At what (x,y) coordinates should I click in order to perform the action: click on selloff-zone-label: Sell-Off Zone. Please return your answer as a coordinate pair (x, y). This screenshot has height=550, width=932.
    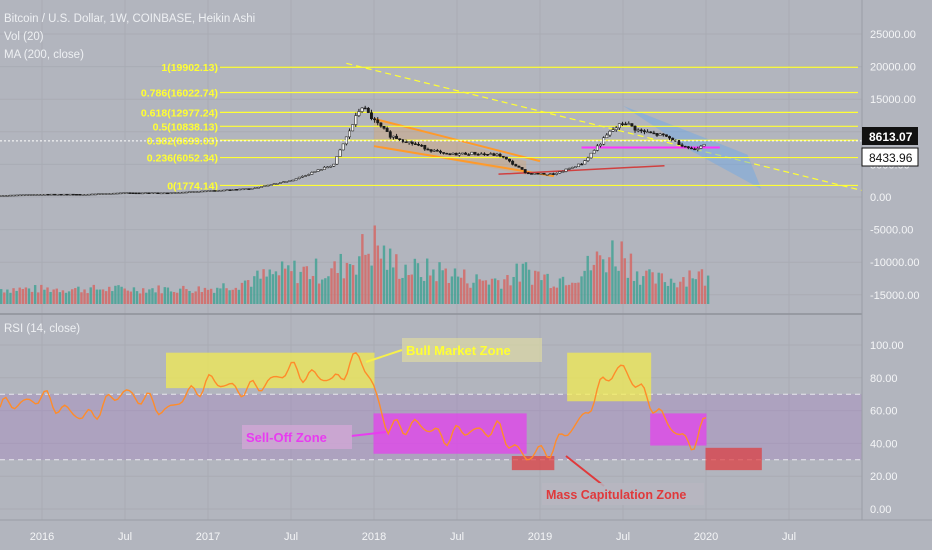
    Looking at the image, I should click on (286, 437).